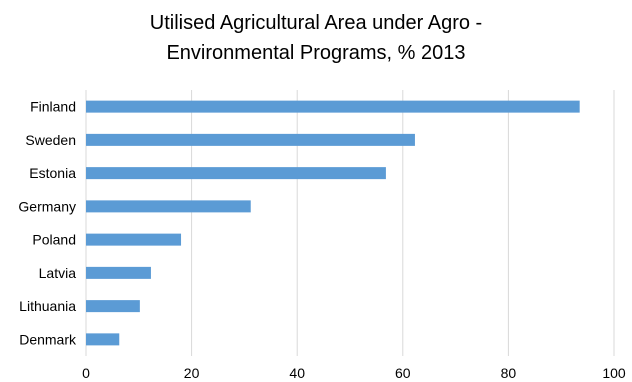 The height and width of the screenshot is (382, 632). What do you see at coordinates (297, 373) in the screenshot?
I see `x-tick-label: 40` at bounding box center [297, 373].